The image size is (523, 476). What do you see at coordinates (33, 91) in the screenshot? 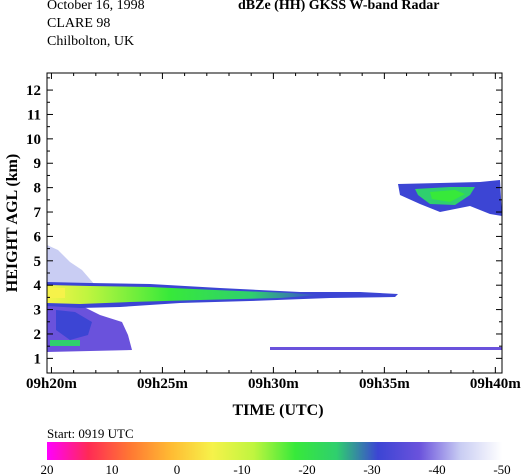
I see `y-tick-label-12: 12` at bounding box center [33, 91].